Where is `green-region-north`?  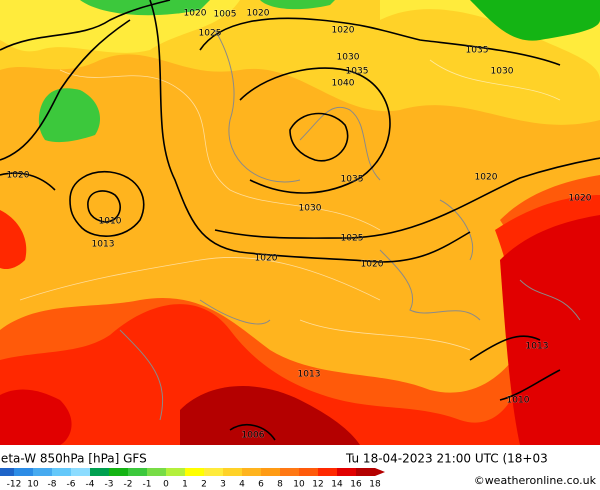 green-region-north is located at coordinates (145, 8).